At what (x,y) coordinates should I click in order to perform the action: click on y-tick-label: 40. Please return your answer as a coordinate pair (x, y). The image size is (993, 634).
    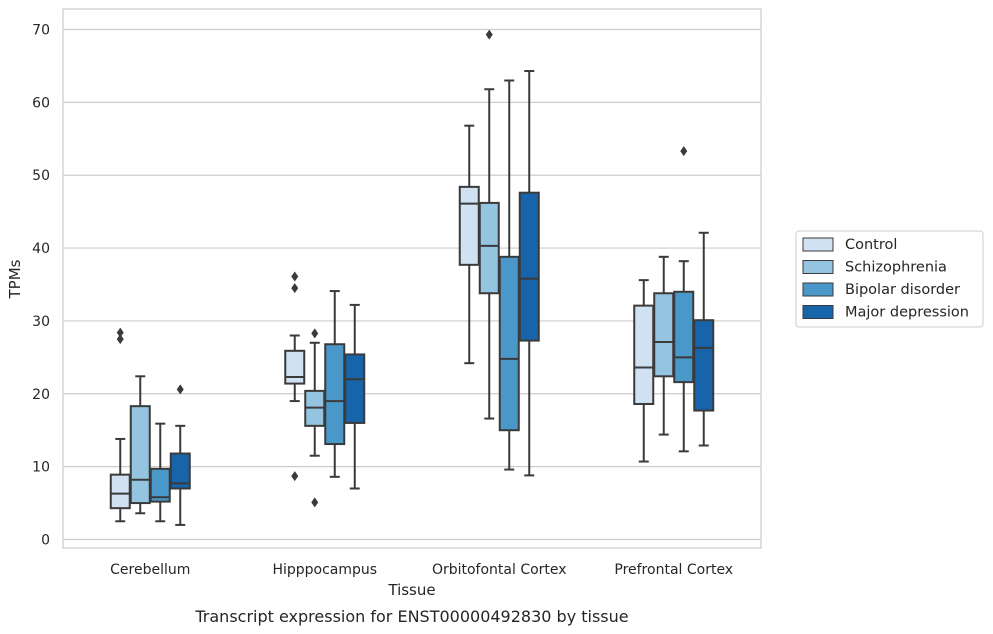
    Looking at the image, I should click on (41, 249).